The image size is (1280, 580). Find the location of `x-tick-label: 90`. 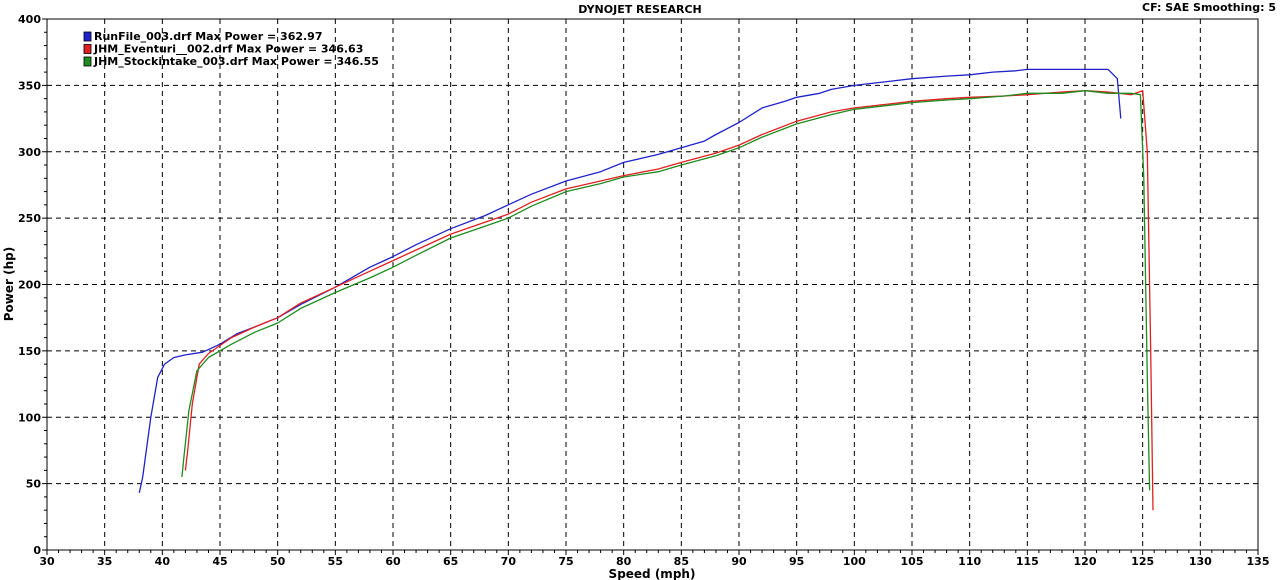

x-tick-label: 90 is located at coordinates (739, 561).